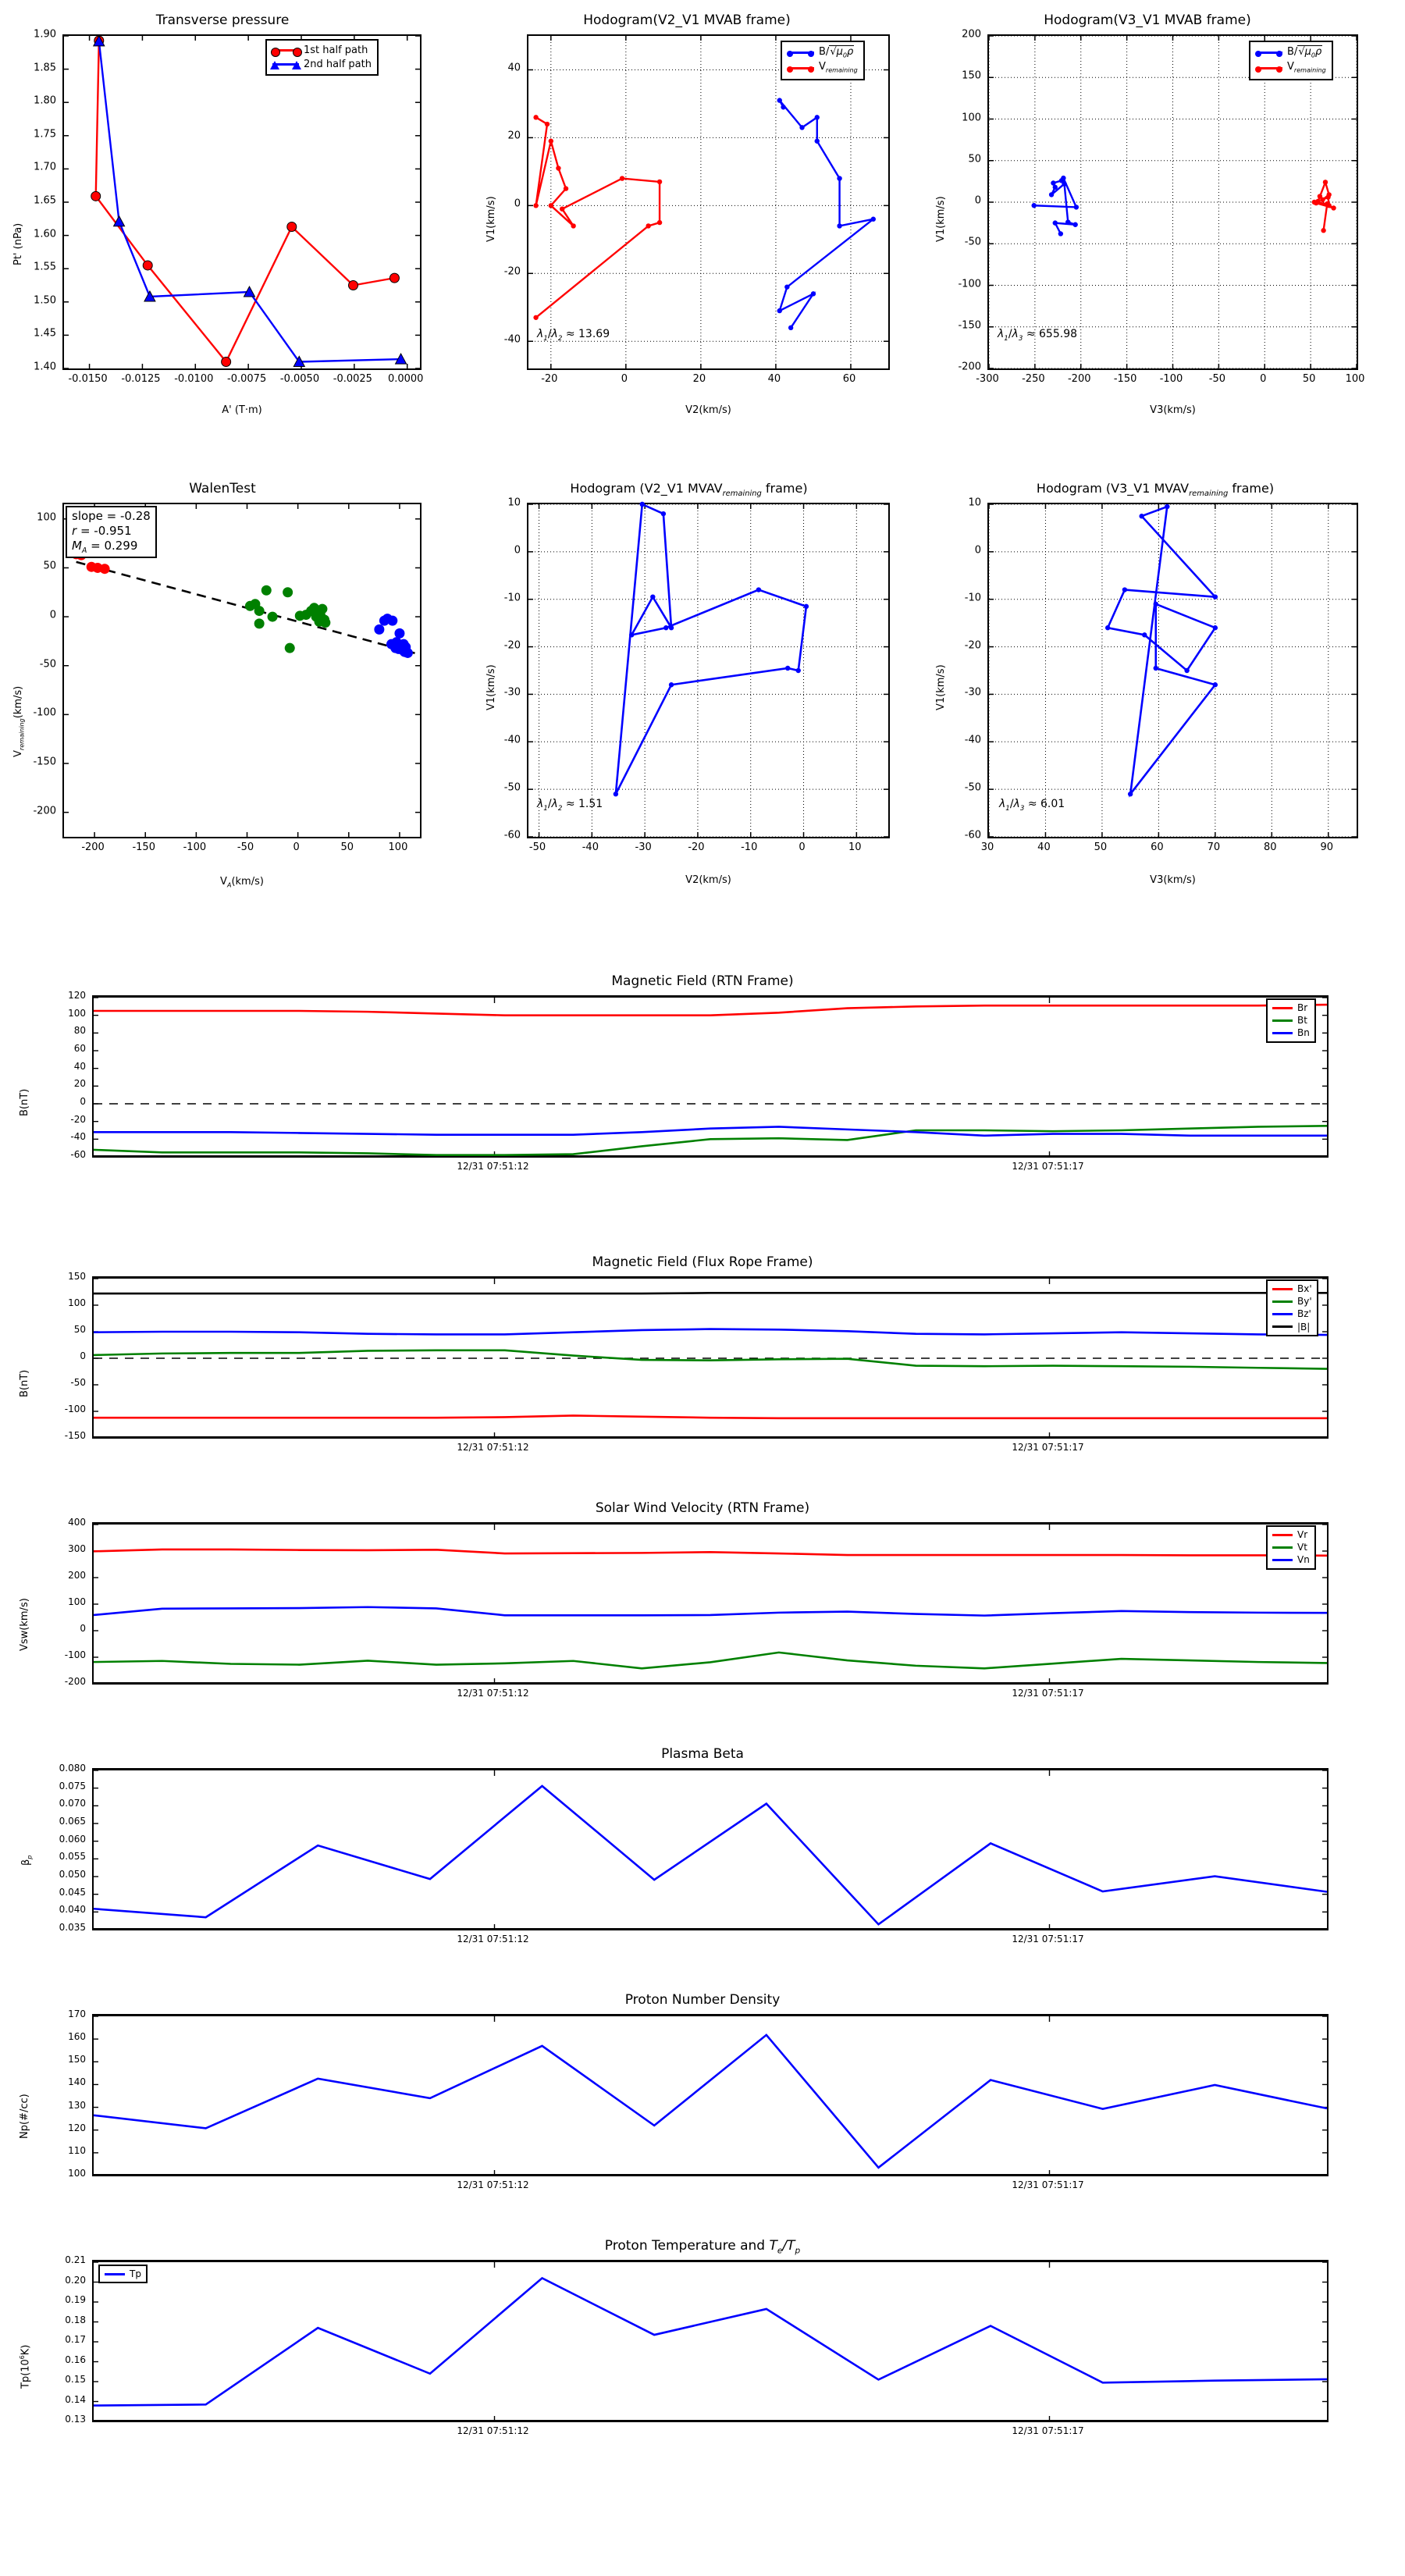  I want to click on y-tick-label: 170, so click(77, 2013).